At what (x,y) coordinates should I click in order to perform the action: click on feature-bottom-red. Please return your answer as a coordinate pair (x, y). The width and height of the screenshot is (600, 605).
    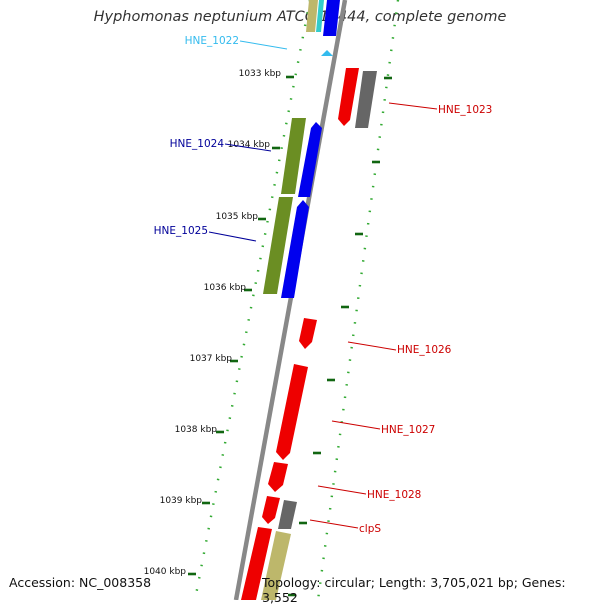
    Looking at the image, I should click on (256, 563).